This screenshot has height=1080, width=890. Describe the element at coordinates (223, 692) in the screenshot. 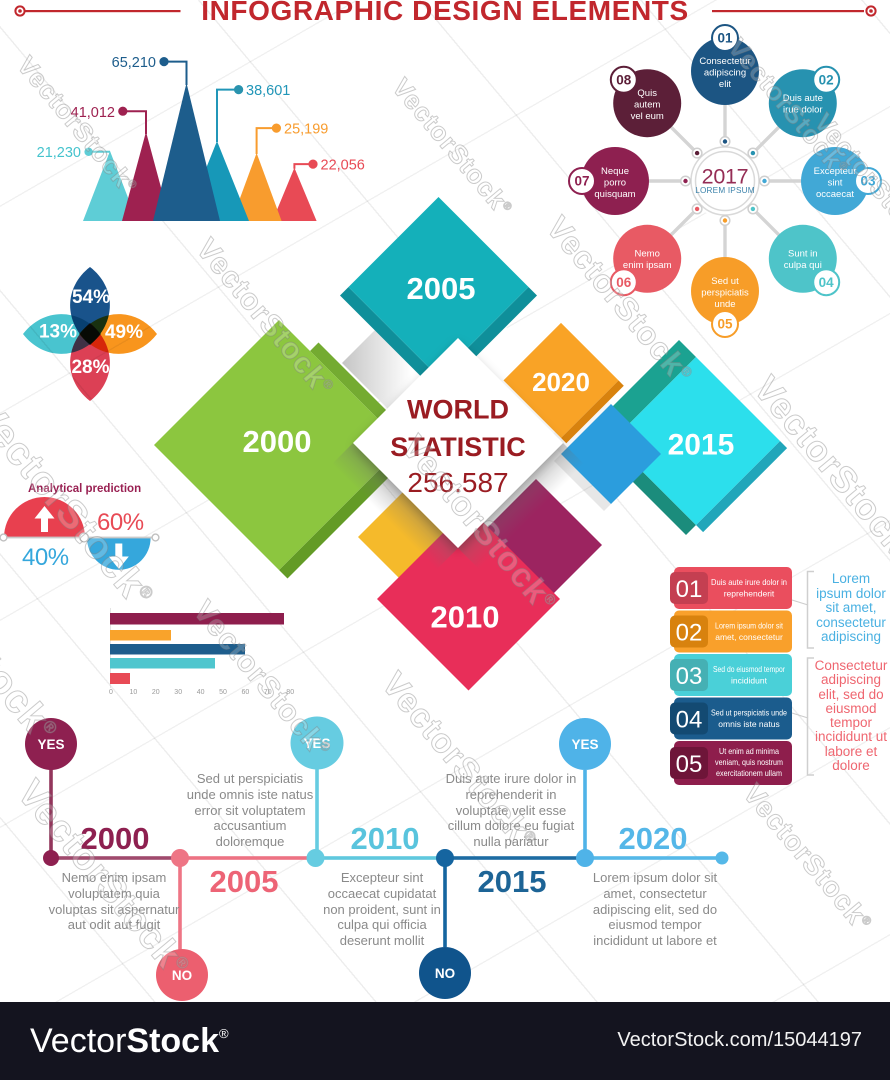

I see `svg-text: 50` at that location.